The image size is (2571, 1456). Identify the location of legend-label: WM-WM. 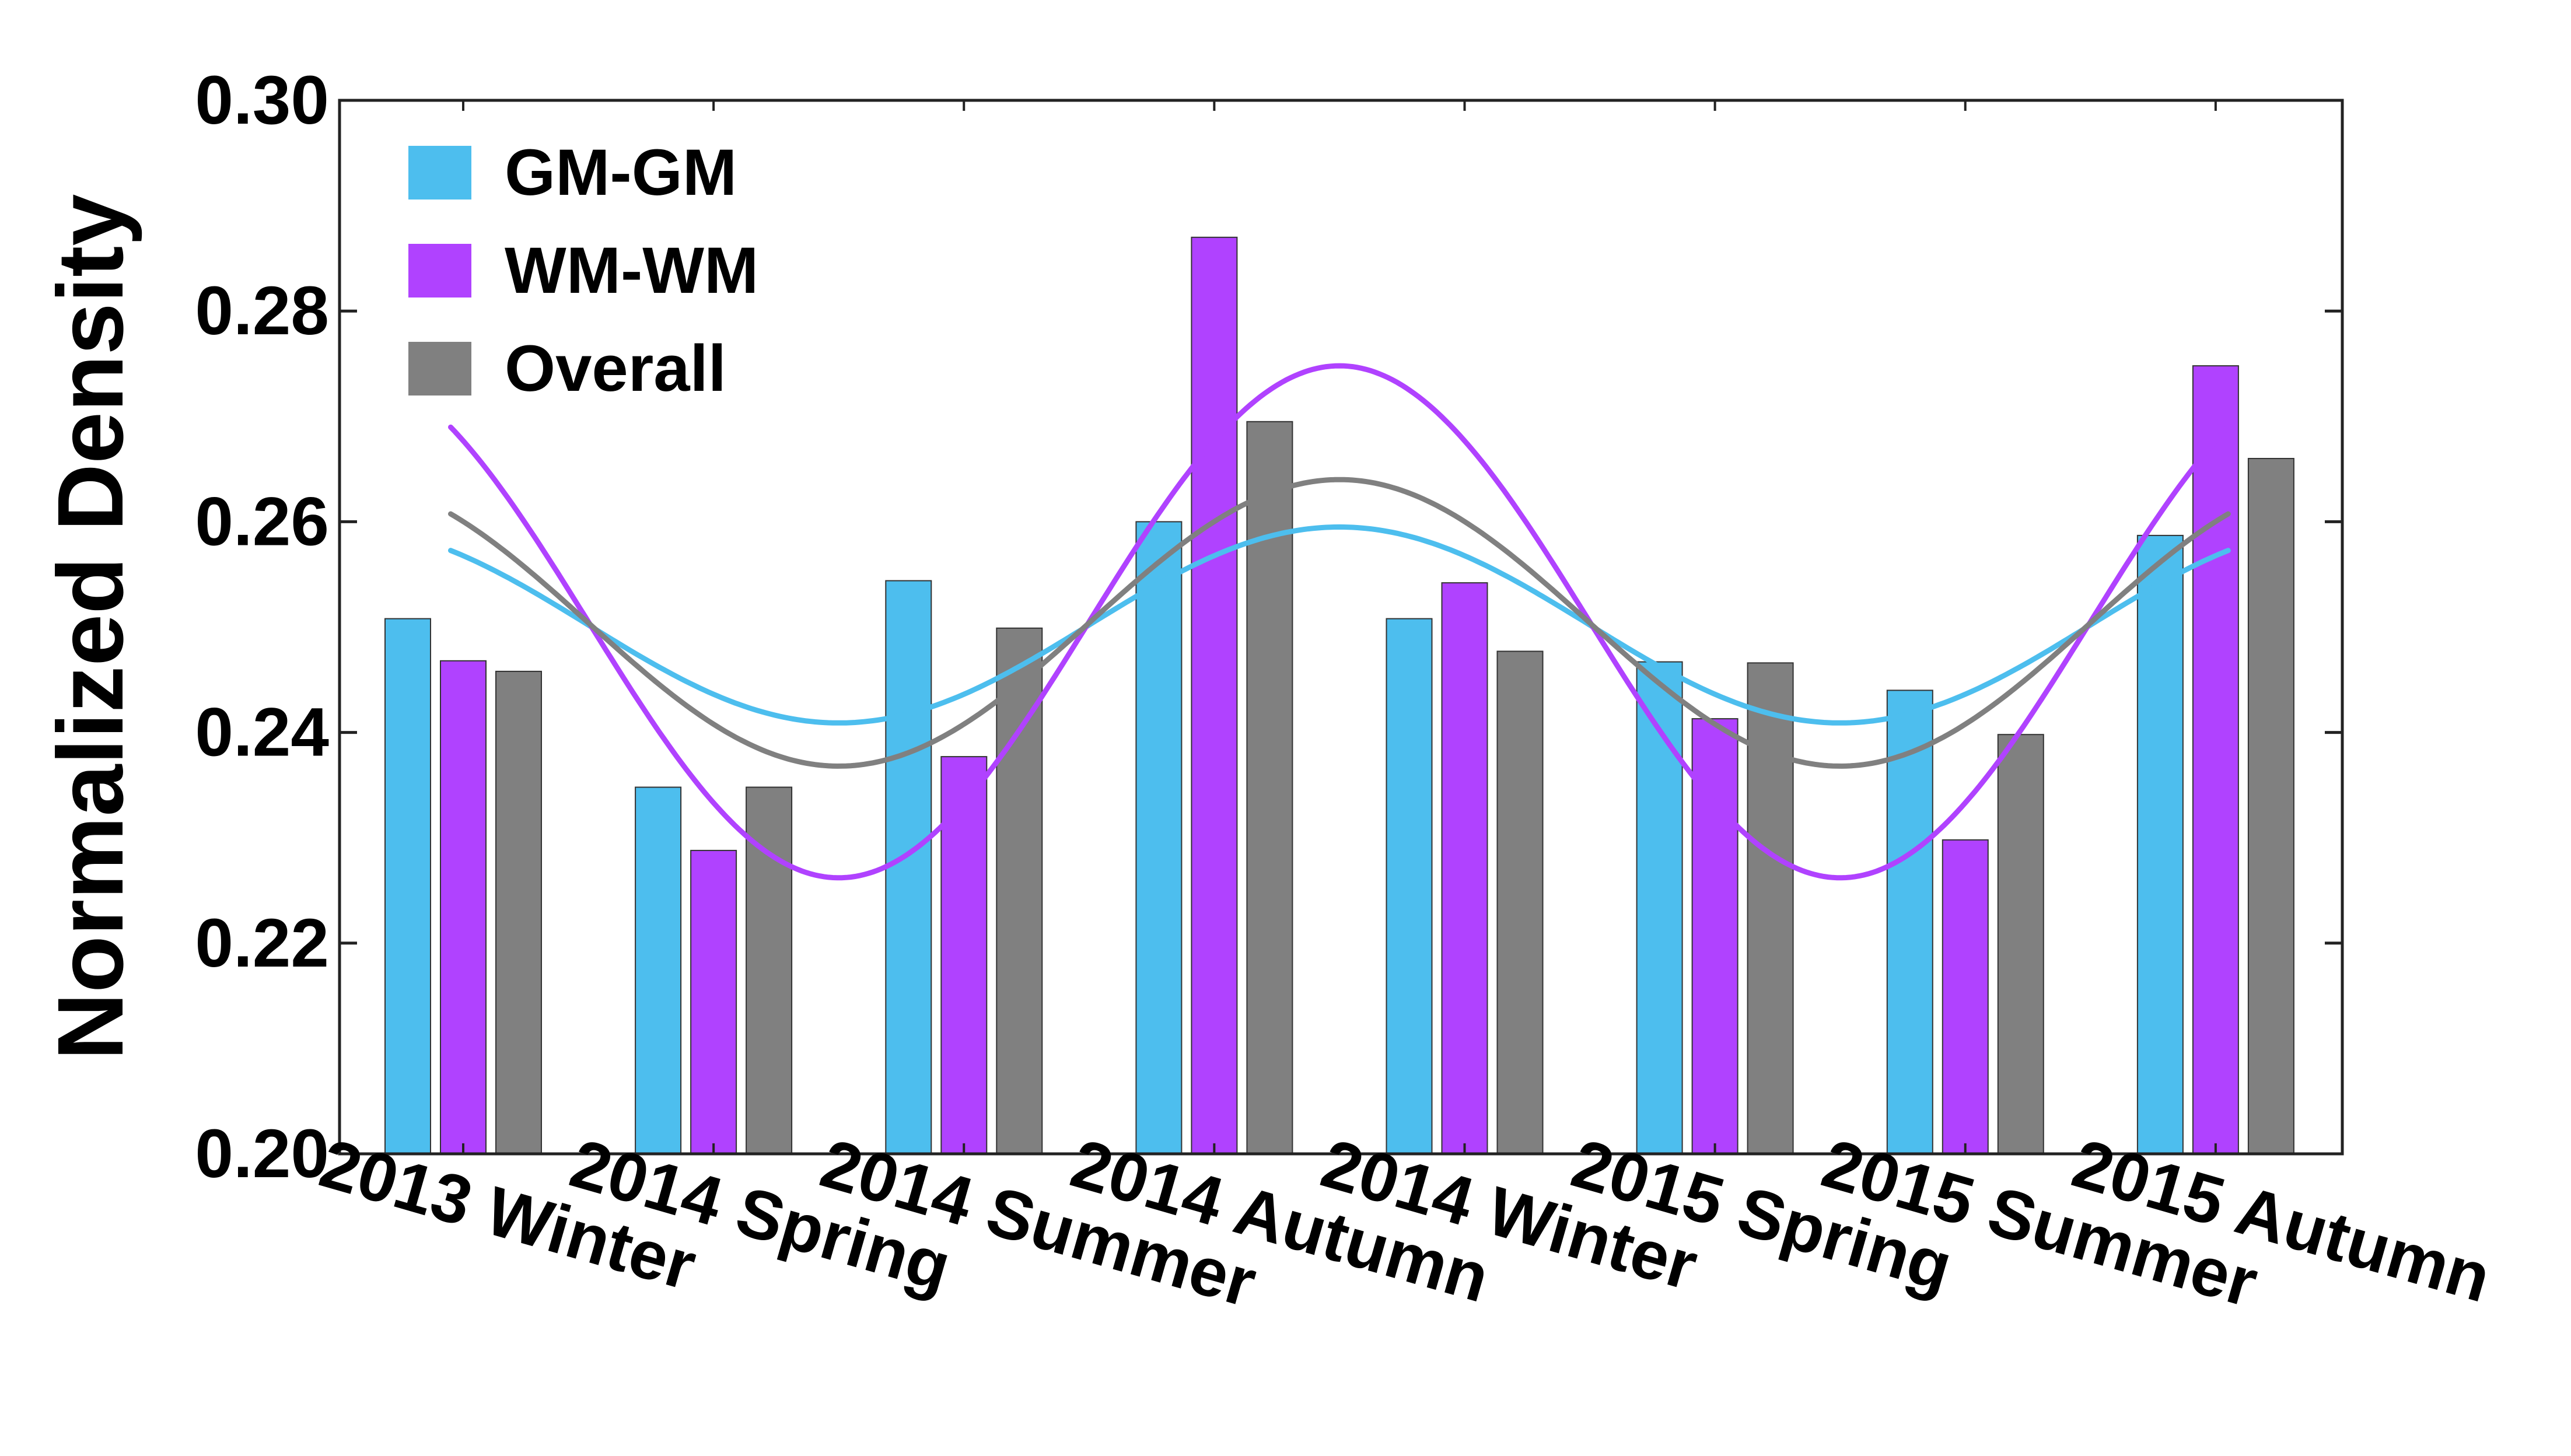
(631, 270).